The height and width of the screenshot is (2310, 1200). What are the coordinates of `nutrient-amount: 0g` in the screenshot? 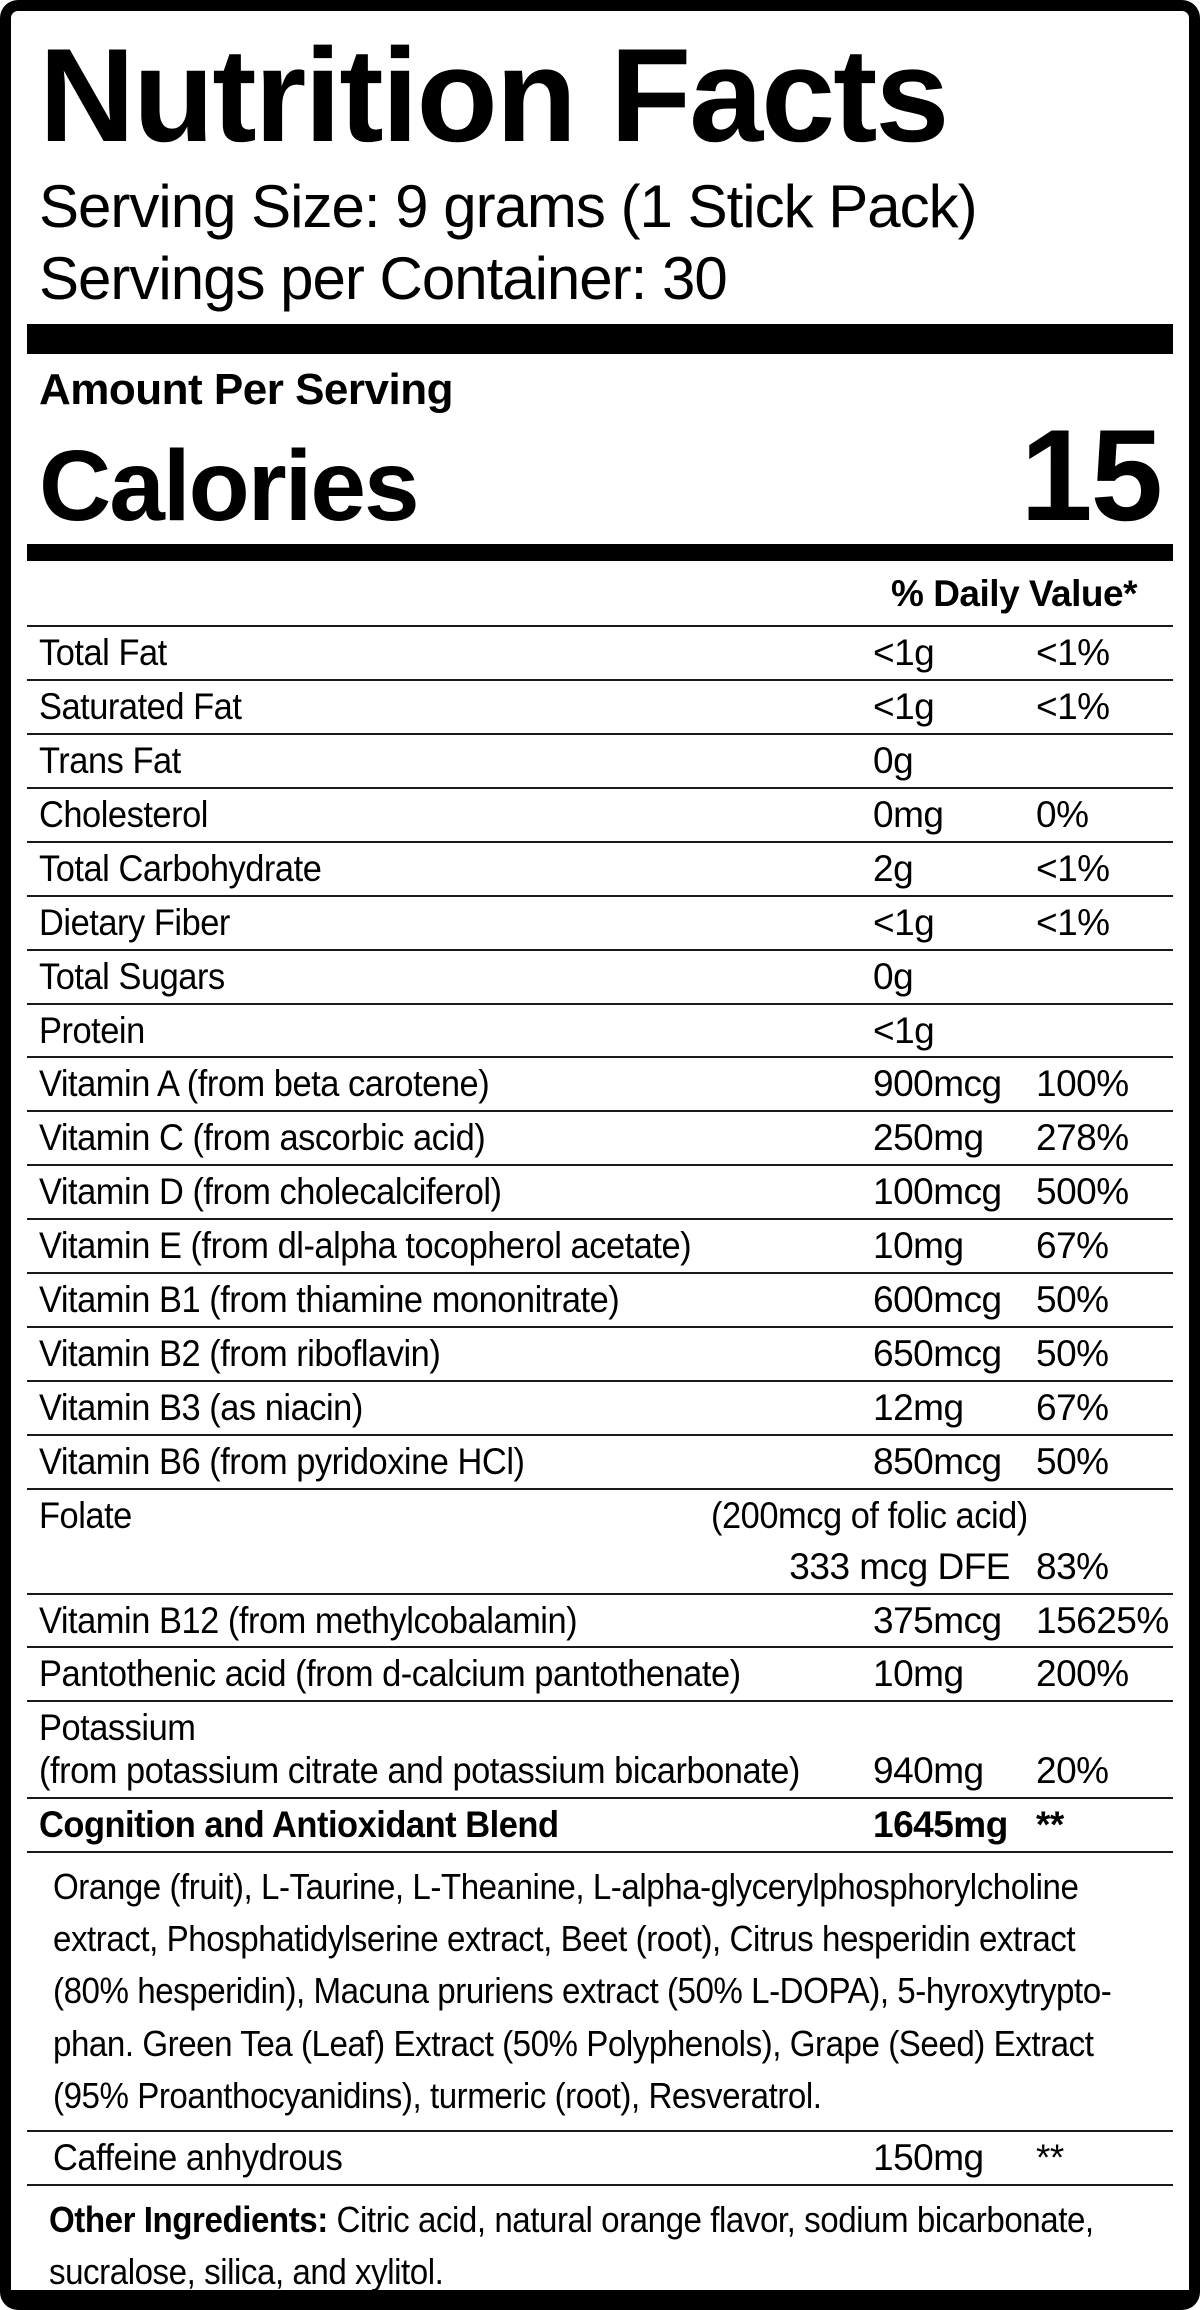 It's located at (893, 761).